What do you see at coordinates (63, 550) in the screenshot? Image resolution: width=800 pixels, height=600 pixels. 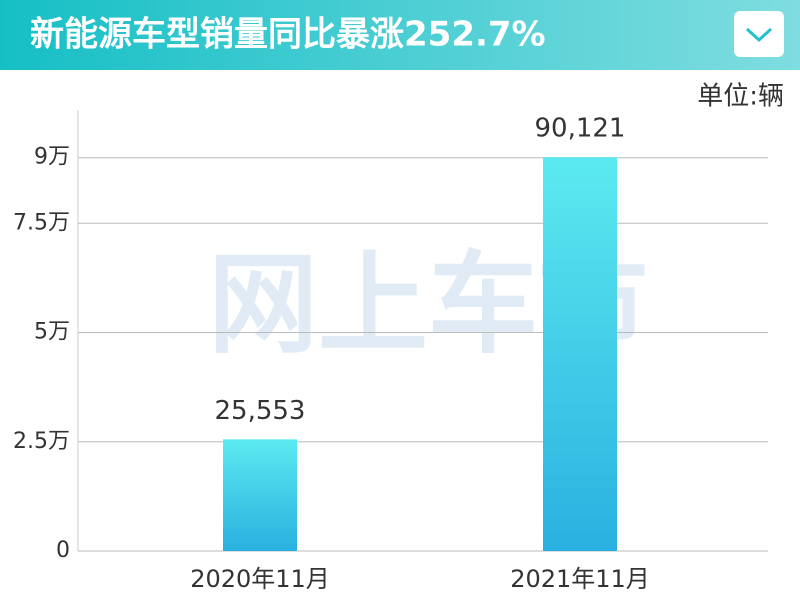 I see `y-tick-label: 0` at bounding box center [63, 550].